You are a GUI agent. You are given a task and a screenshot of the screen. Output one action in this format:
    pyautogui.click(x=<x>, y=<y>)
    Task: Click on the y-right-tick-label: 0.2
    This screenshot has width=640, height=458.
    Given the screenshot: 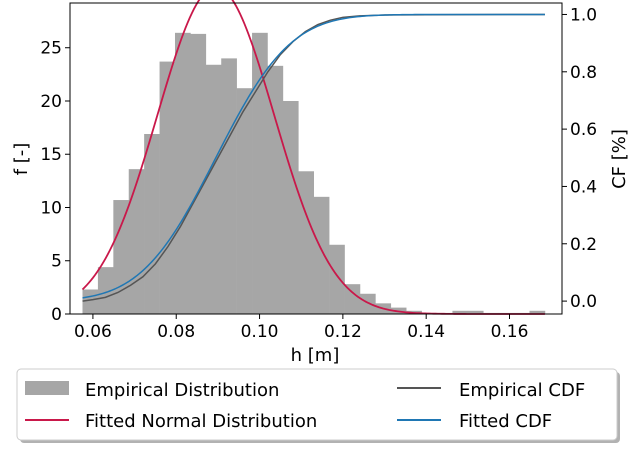 What is the action you would take?
    pyautogui.click(x=583, y=245)
    